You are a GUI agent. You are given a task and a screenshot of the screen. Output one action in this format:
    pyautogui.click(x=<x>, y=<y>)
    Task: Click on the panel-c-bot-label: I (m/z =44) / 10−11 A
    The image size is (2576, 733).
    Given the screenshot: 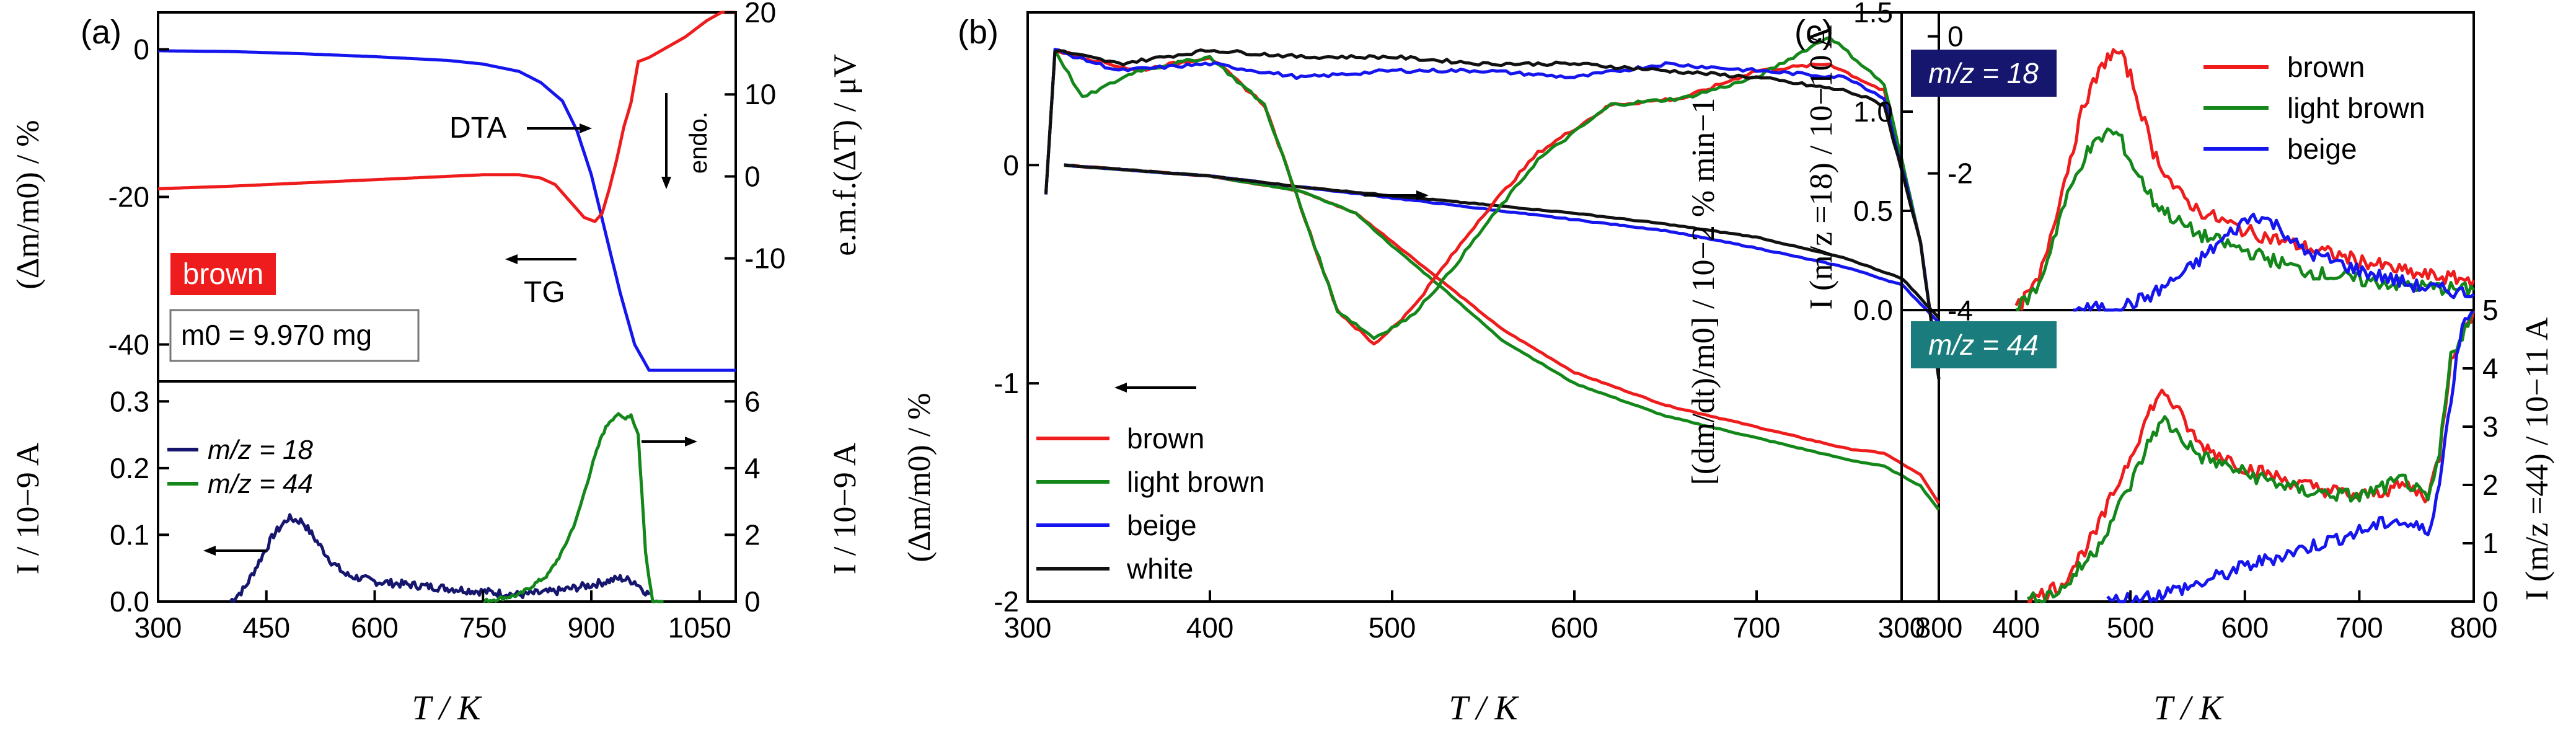 What is the action you would take?
    pyautogui.click(x=2537, y=458)
    